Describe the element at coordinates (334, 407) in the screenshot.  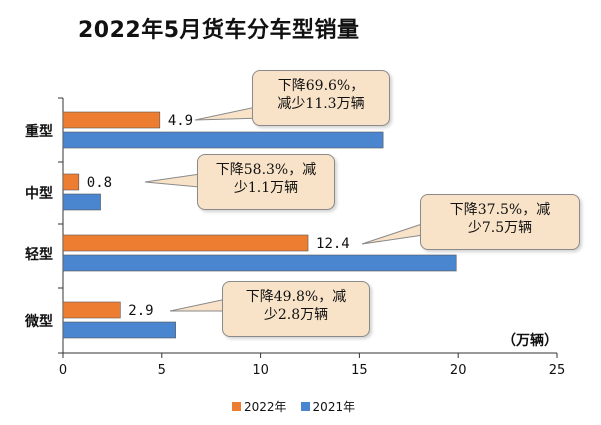
I see `legend-label-2021: 2021年` at that location.